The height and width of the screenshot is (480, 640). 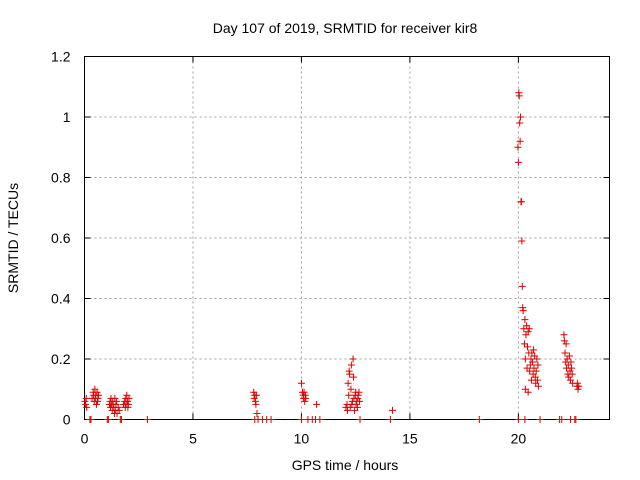 I want to click on y-tick-label: 0, so click(x=67, y=420).